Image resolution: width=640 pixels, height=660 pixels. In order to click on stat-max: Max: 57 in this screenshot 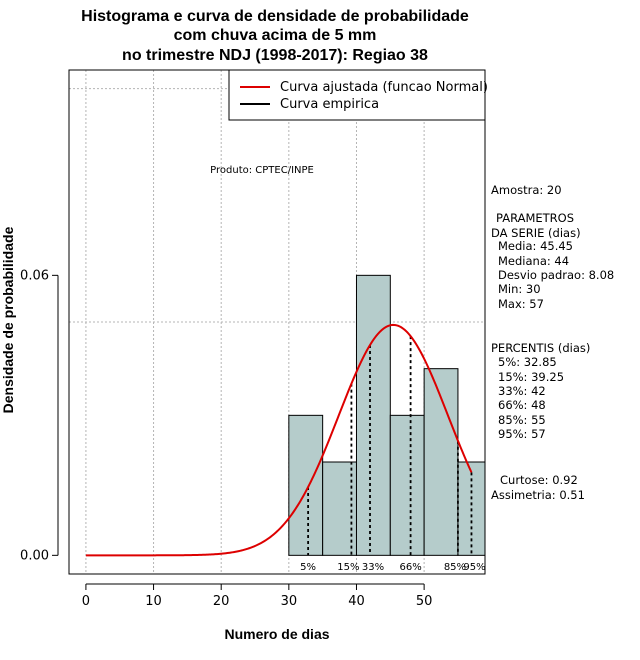, I will do `click(521, 304)`.